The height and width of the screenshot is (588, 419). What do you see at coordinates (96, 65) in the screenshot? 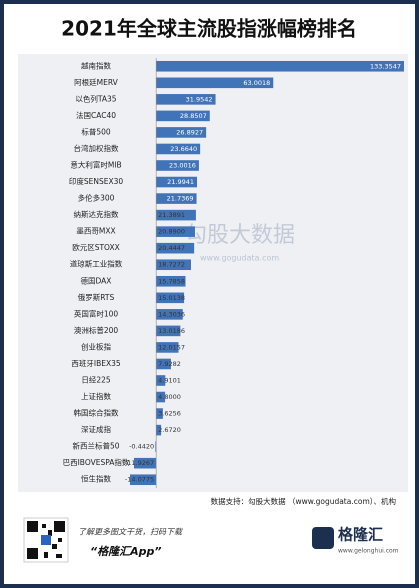
I see `y-tick-label: 越南指数` at bounding box center [96, 65].